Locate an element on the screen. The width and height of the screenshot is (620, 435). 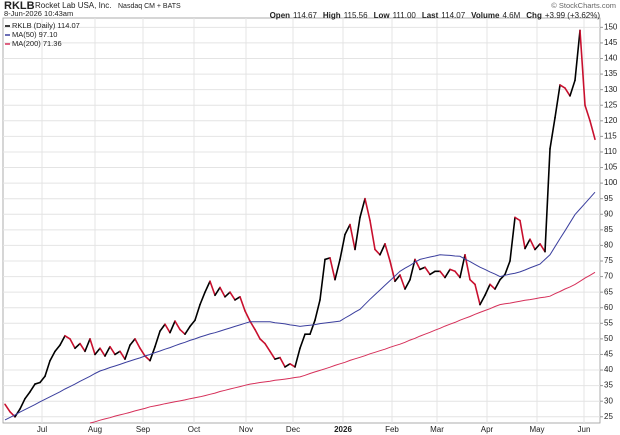
quote-value: 114.07 is located at coordinates (453, 15).